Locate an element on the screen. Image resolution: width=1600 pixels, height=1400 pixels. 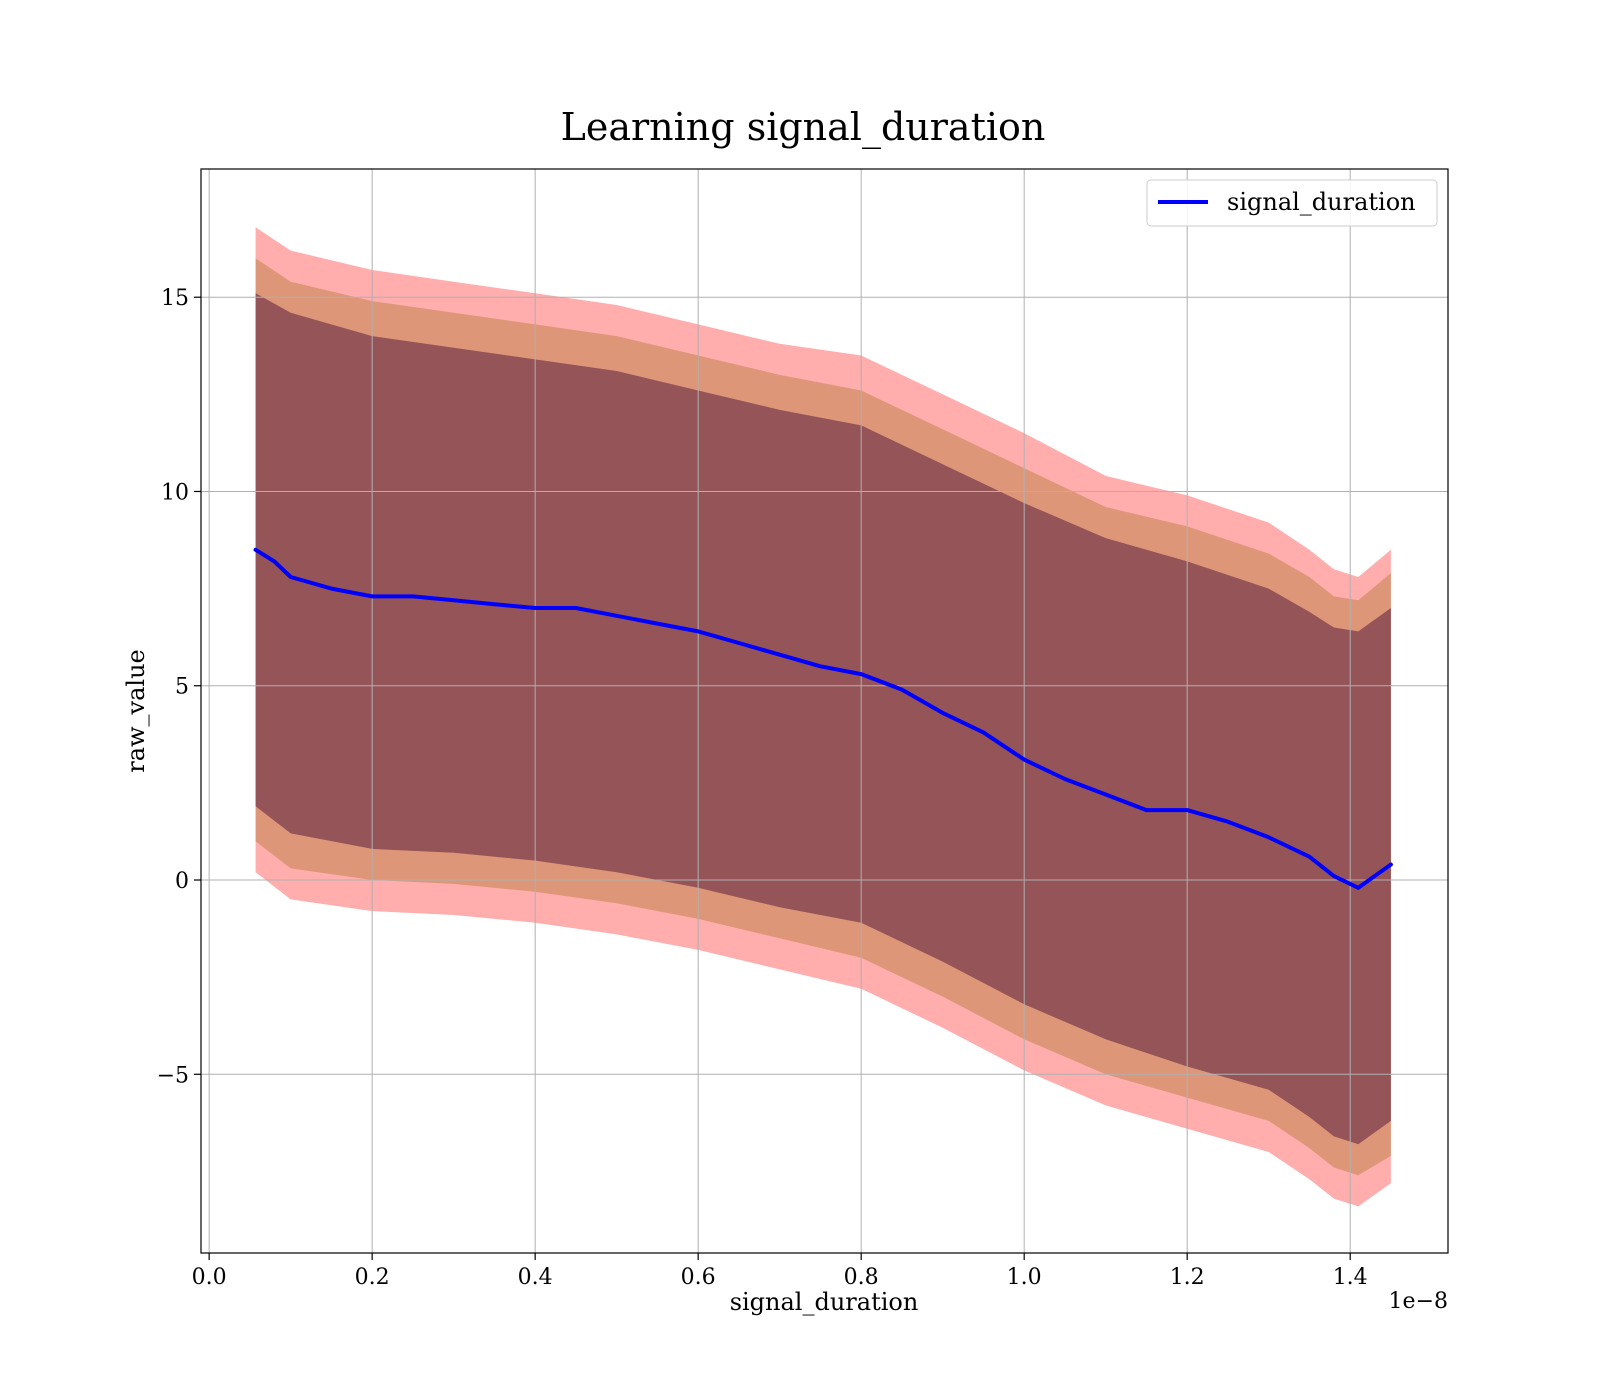
x-tick-label-3: 0.6 is located at coordinates (698, 1277).